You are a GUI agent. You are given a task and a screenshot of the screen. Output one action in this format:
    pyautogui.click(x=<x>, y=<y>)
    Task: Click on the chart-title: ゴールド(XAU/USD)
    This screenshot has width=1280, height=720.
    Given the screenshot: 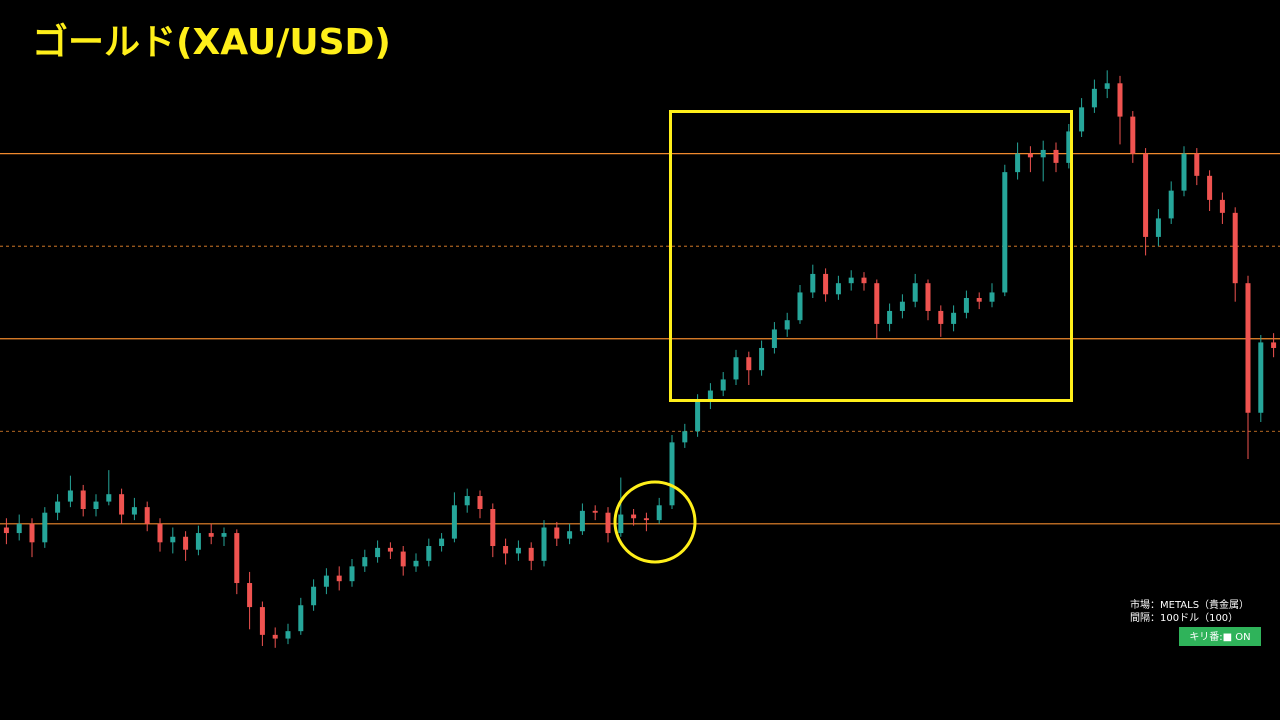 What is the action you would take?
    pyautogui.click(x=211, y=42)
    